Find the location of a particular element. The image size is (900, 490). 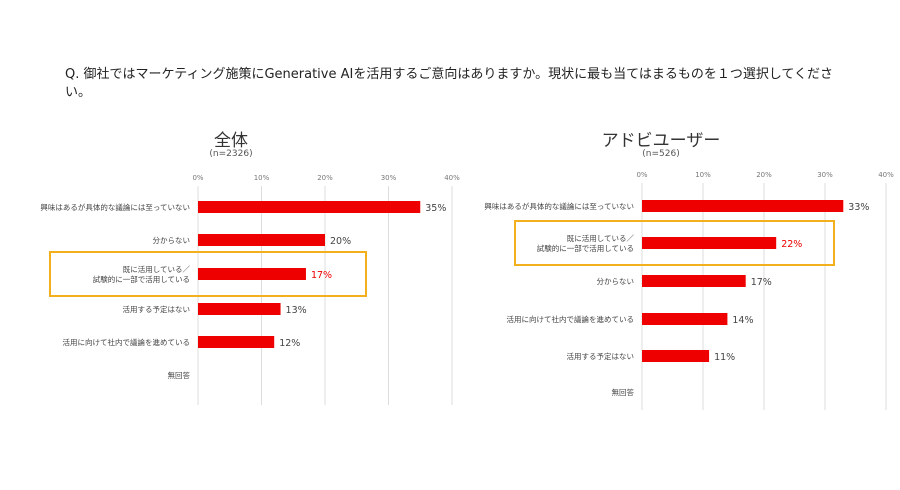

adobe-category-label-line: 活用する予定はない is located at coordinates (601, 356).